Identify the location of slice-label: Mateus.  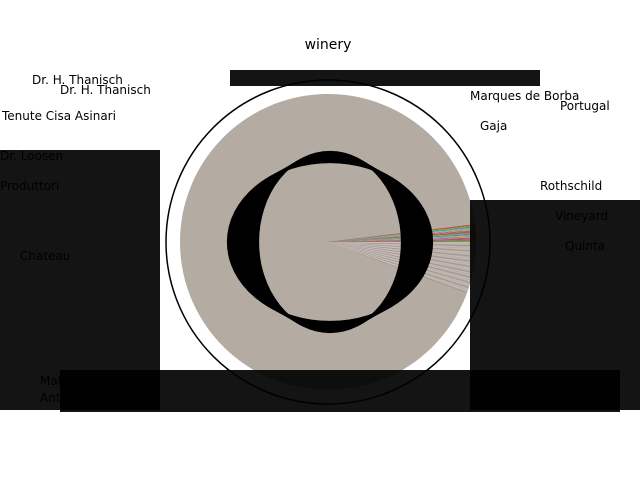
(62, 381).